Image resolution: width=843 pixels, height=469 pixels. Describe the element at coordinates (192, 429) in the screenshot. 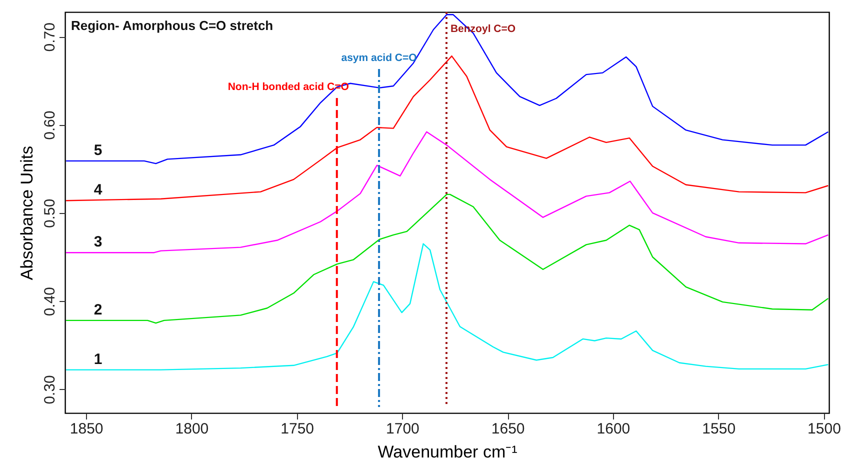

I see `x-tick-label: 1800` at that location.